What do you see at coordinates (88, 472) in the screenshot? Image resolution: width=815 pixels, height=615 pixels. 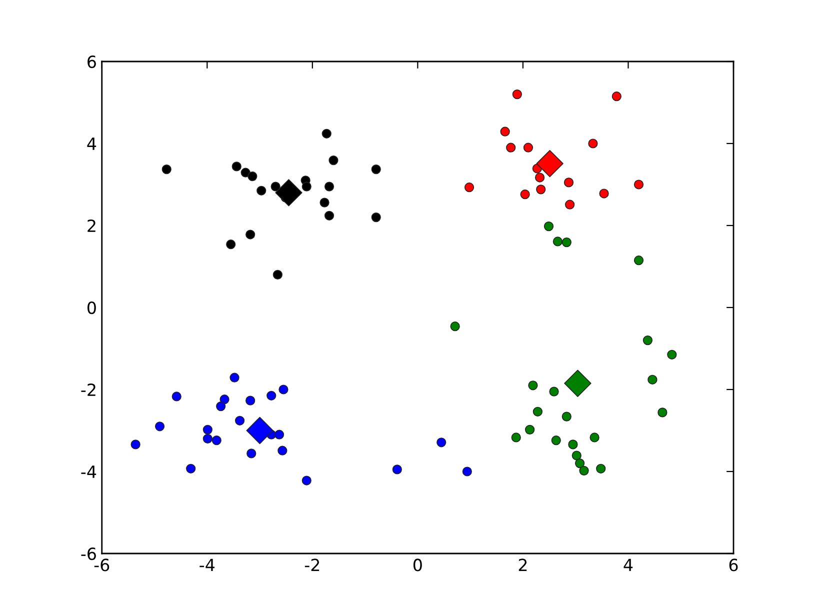 I see `y-tick-label: -4` at bounding box center [88, 472].